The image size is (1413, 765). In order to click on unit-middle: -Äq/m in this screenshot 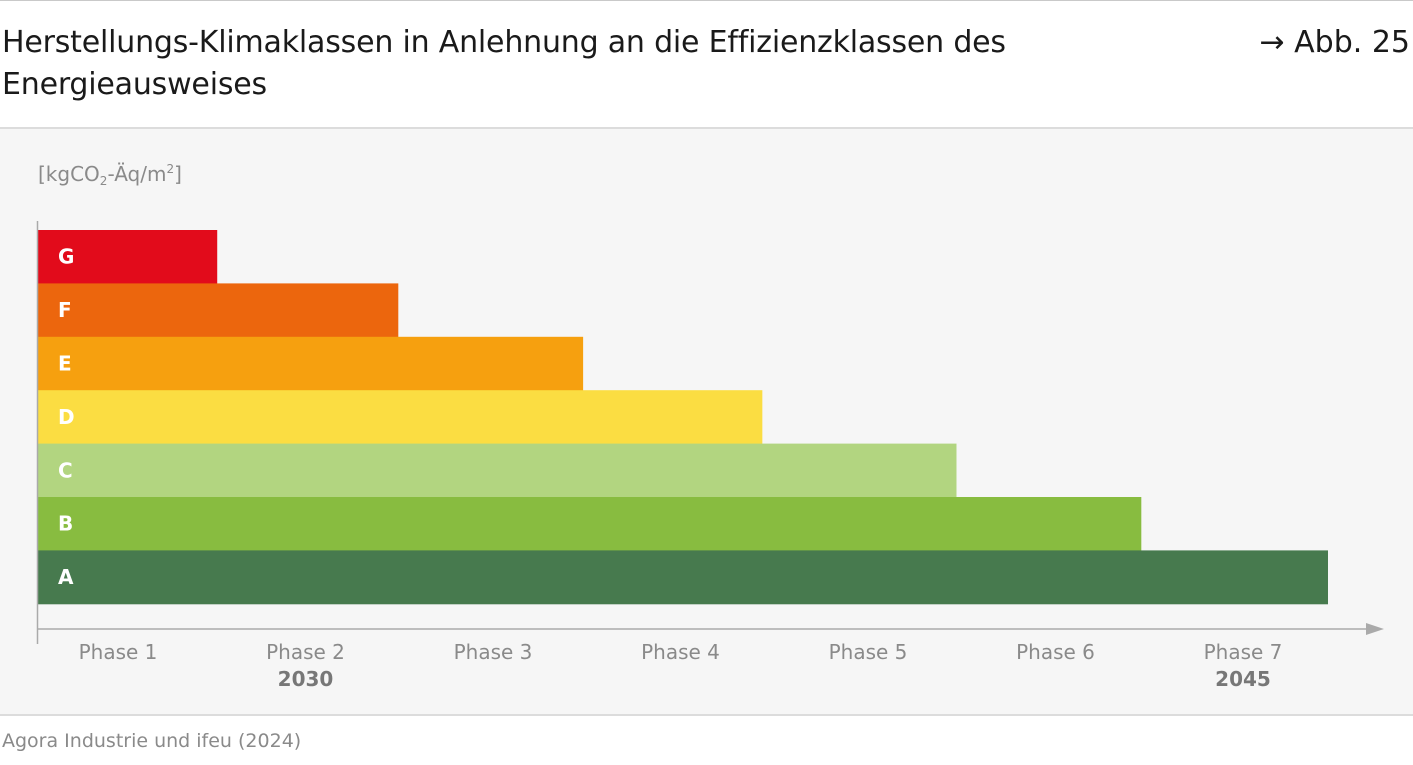, I will do `click(137, 174)`.